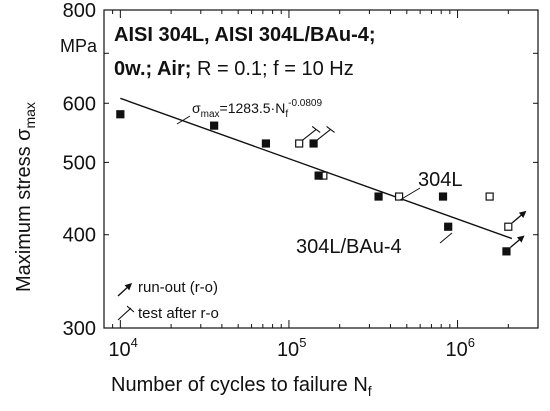 The width and height of the screenshot is (550, 411). I want to click on legend-after-ro-label: test after r-o, so click(178, 313).